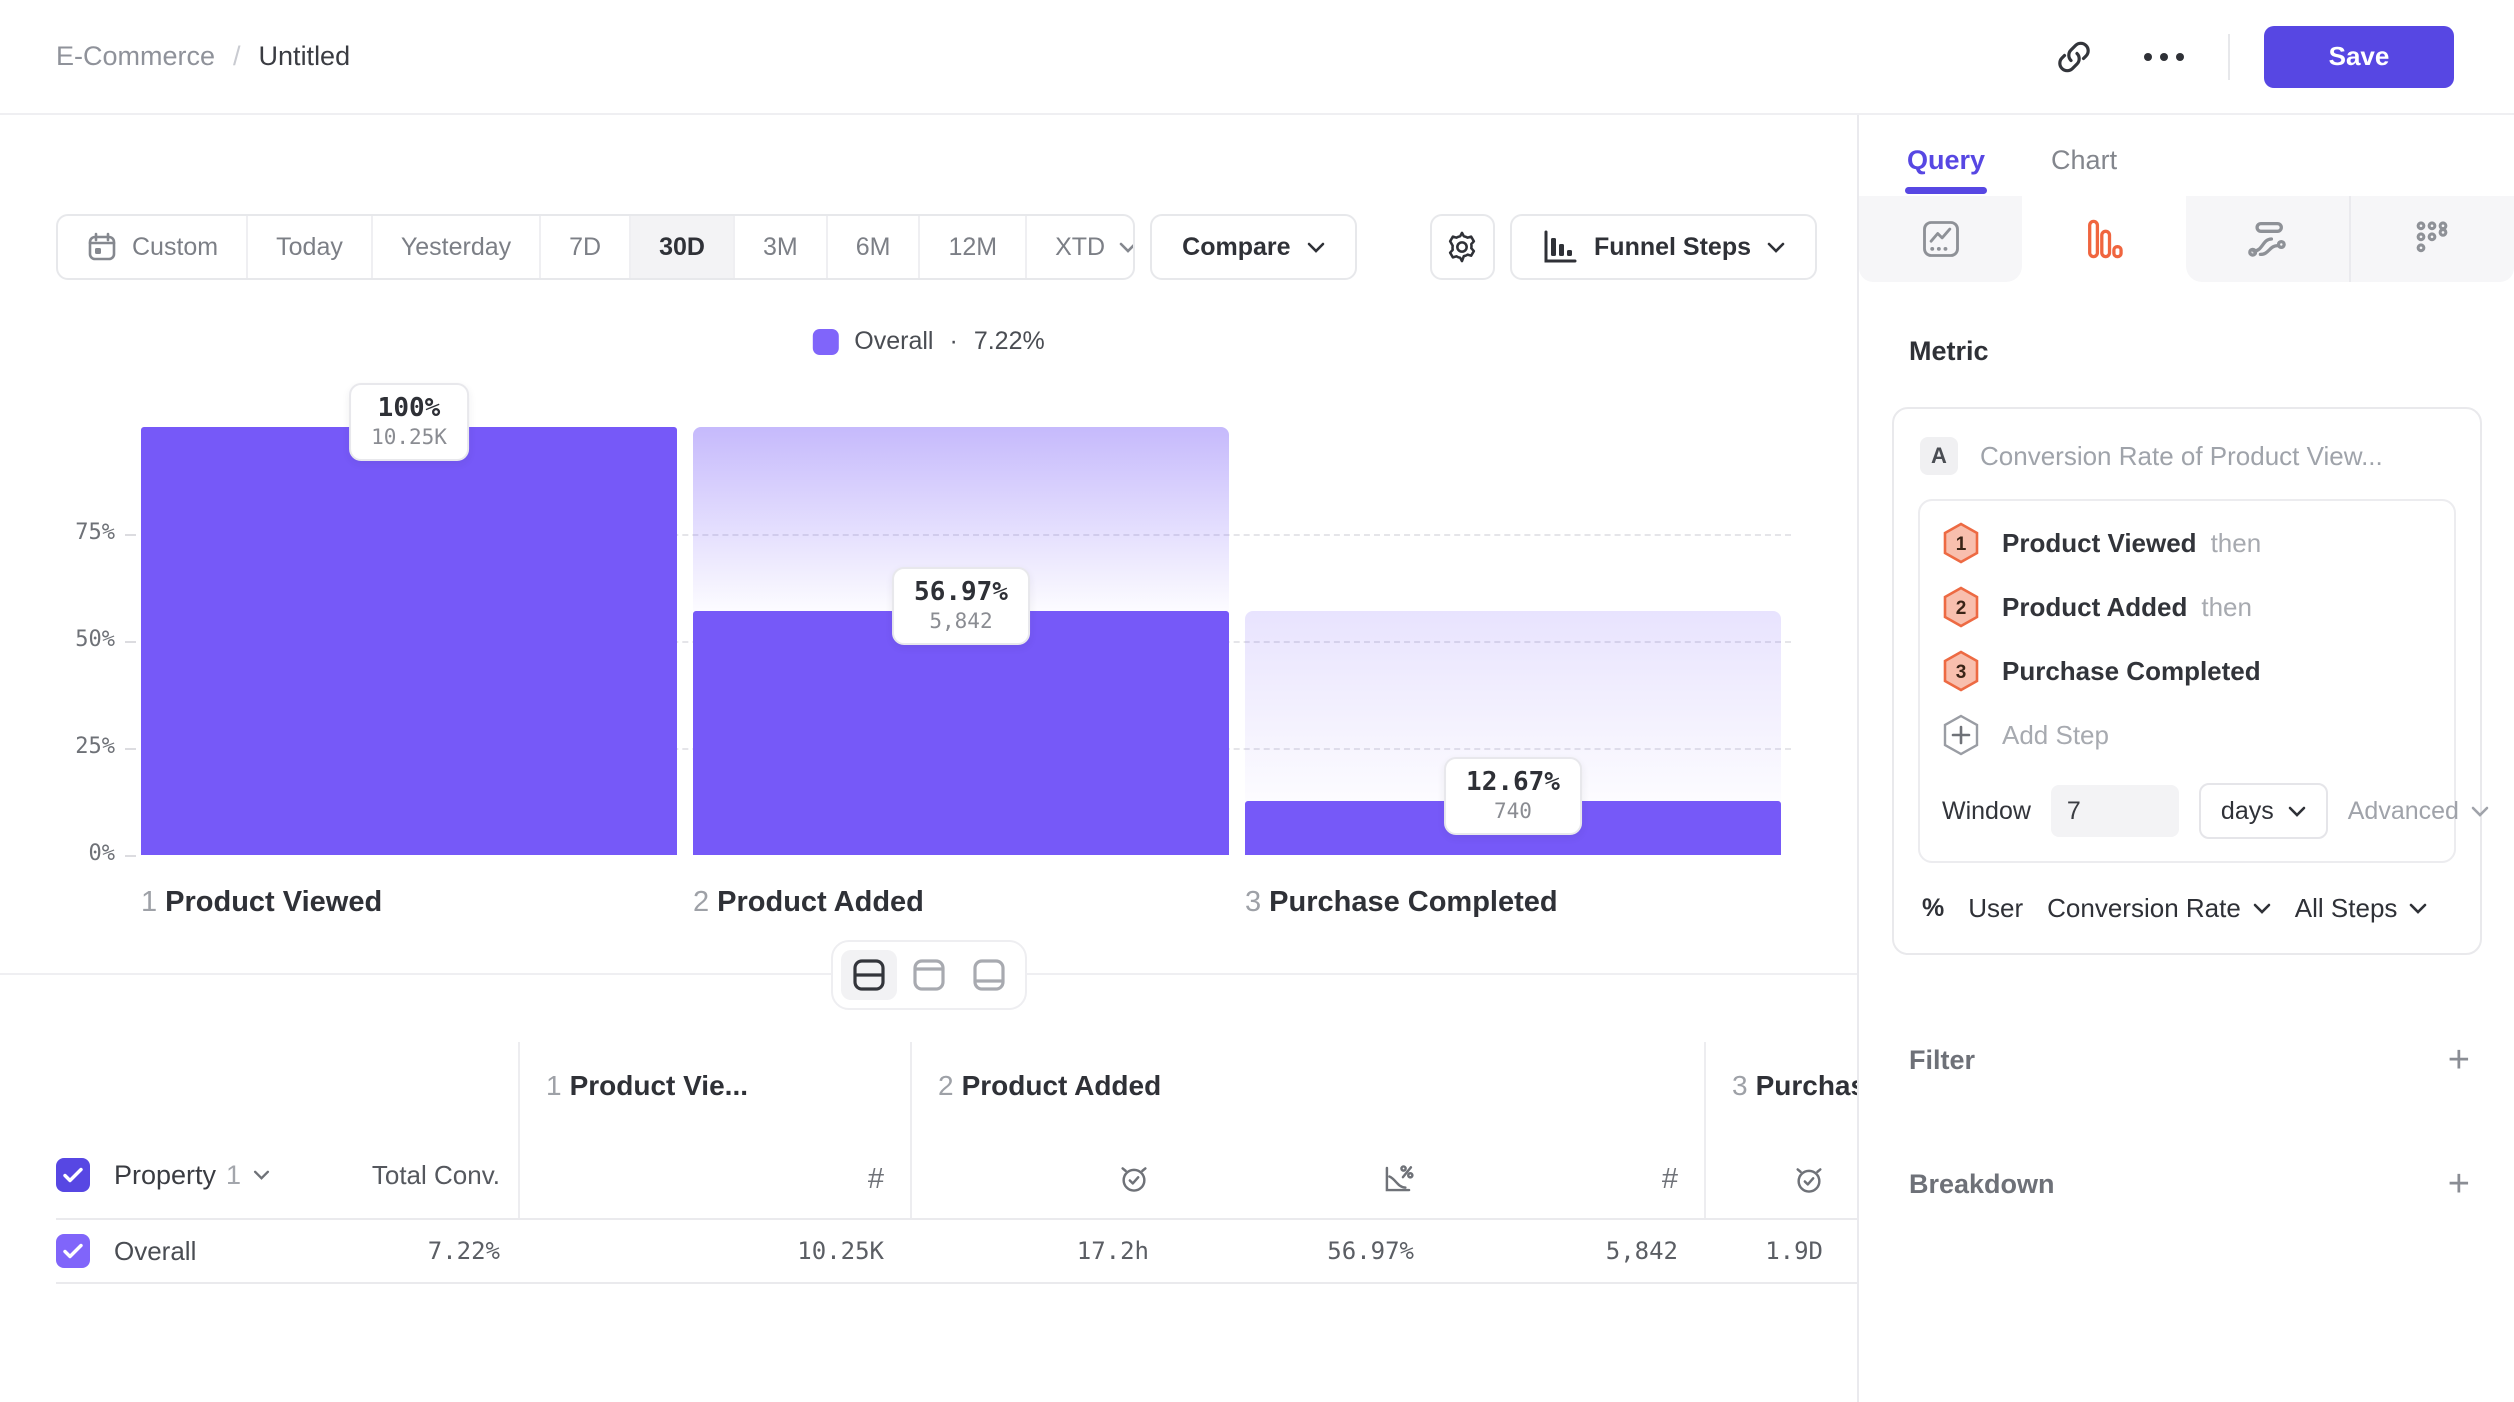 This screenshot has height=1402, width=2514. I want to click on dot-grid-icon, so click(2432, 239).